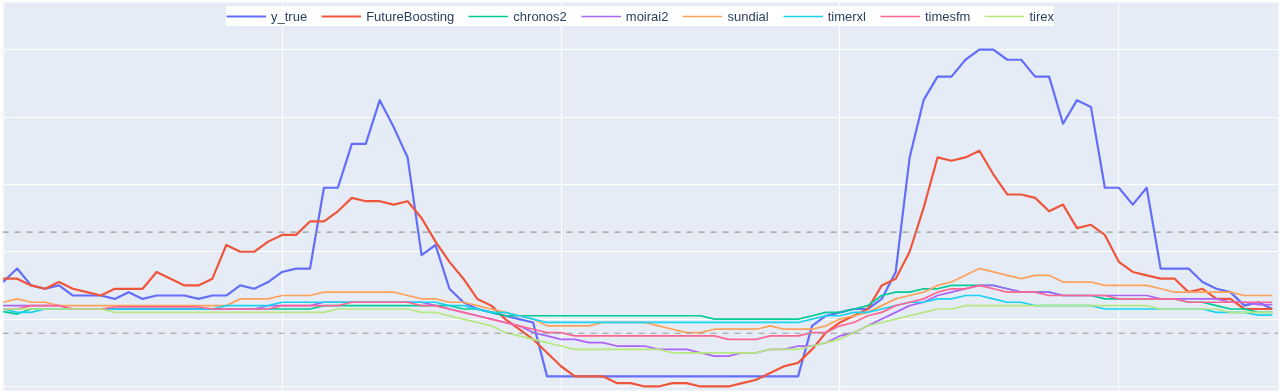  I want to click on legend-label: tirex, so click(1041, 16).